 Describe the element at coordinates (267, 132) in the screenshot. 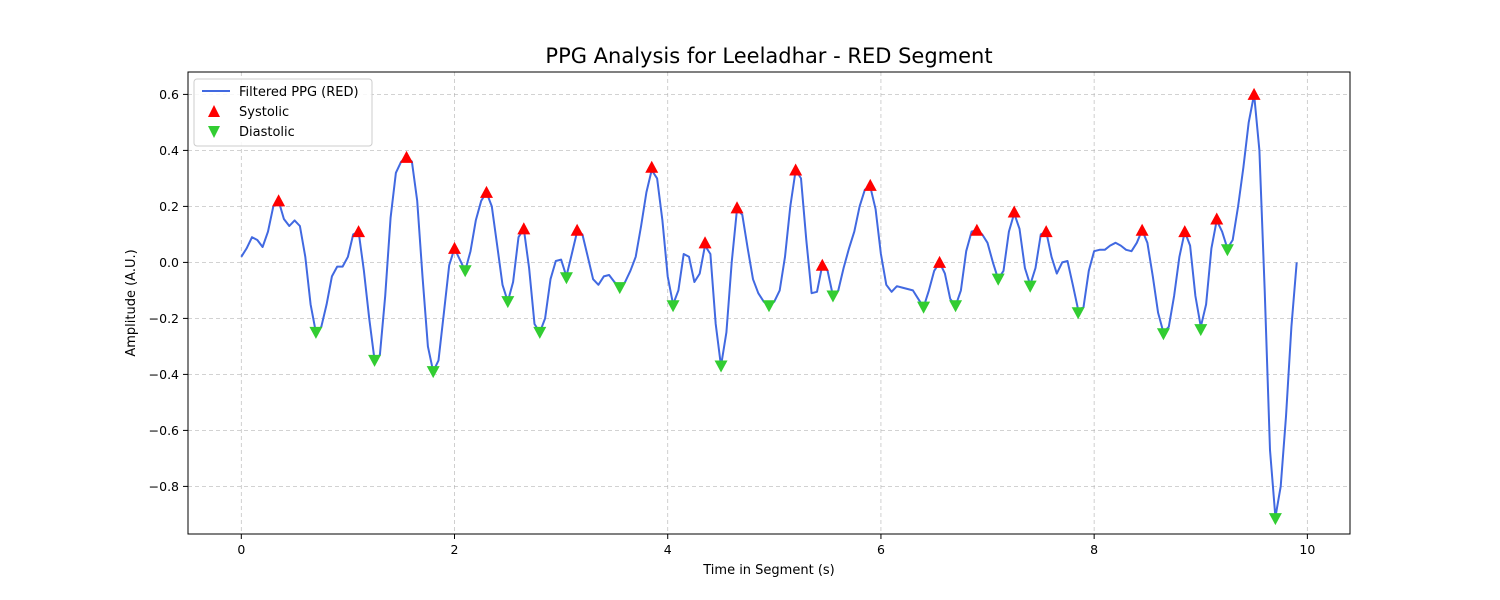

I see `legend-label-diastolic: Diastolic` at that location.